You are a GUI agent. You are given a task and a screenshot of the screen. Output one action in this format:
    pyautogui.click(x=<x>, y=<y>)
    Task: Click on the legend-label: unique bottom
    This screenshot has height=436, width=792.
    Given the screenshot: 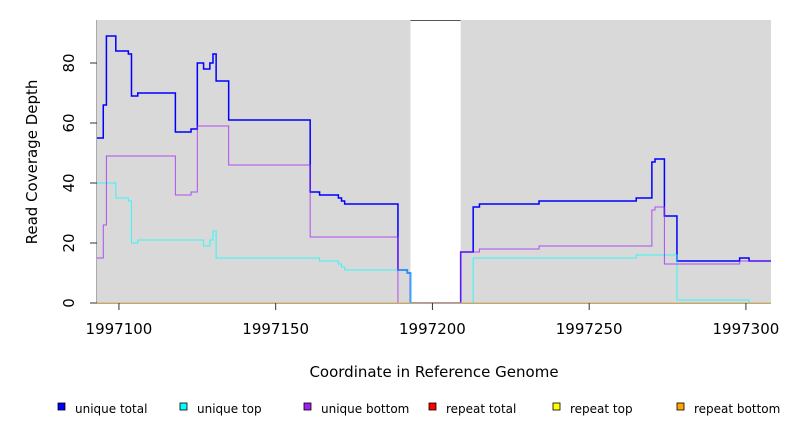 What is the action you would take?
    pyautogui.click(x=365, y=409)
    